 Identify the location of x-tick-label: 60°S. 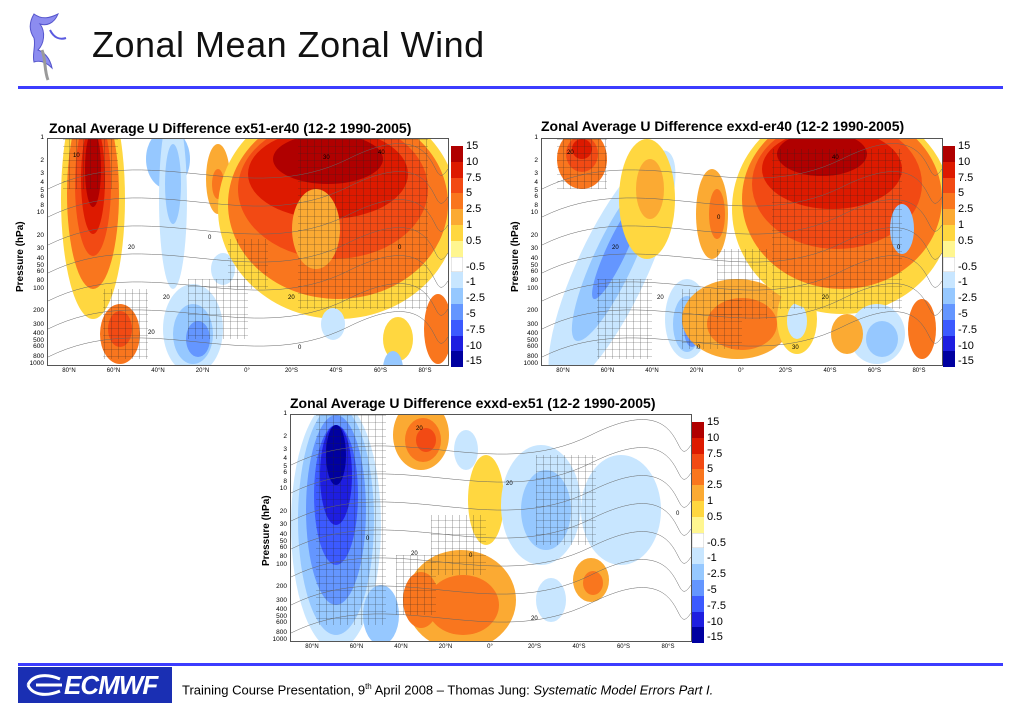
(380, 371).